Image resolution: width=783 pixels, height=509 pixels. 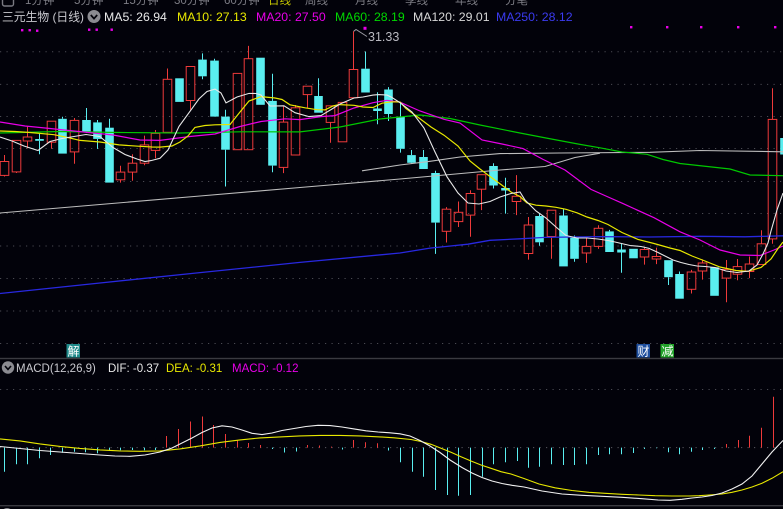 What do you see at coordinates (383, 37) in the screenshot?
I see `svg-text: 31.33` at bounding box center [383, 37].